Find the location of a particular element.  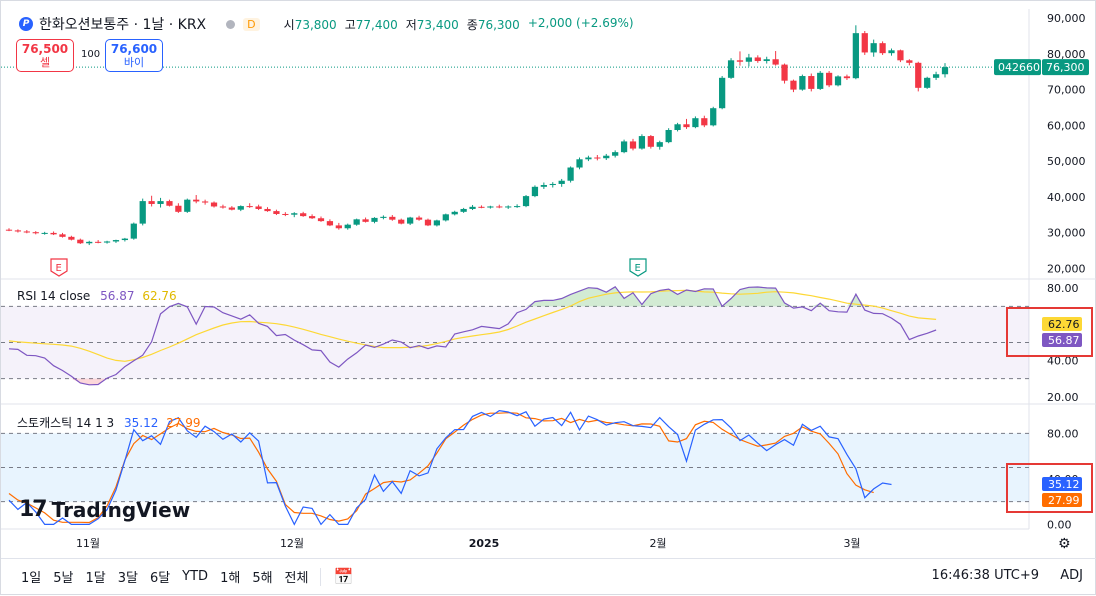

rsi-value: 56.87 is located at coordinates (117, 296).